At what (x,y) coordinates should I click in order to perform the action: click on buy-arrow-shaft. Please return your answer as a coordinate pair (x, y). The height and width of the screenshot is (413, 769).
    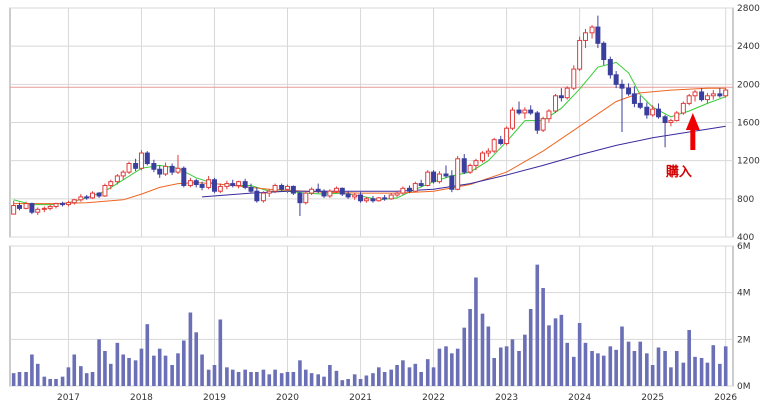
    Looking at the image, I should click on (693, 139).